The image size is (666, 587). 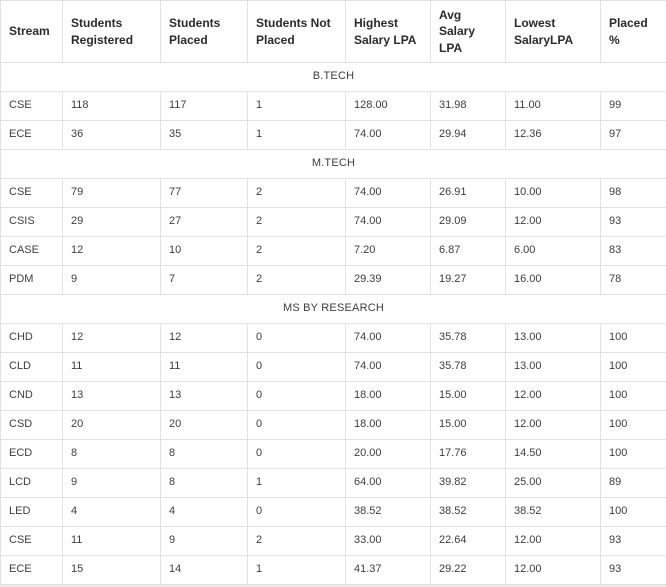 What do you see at coordinates (31, 280) in the screenshot?
I see `cell-stream: PDM` at bounding box center [31, 280].